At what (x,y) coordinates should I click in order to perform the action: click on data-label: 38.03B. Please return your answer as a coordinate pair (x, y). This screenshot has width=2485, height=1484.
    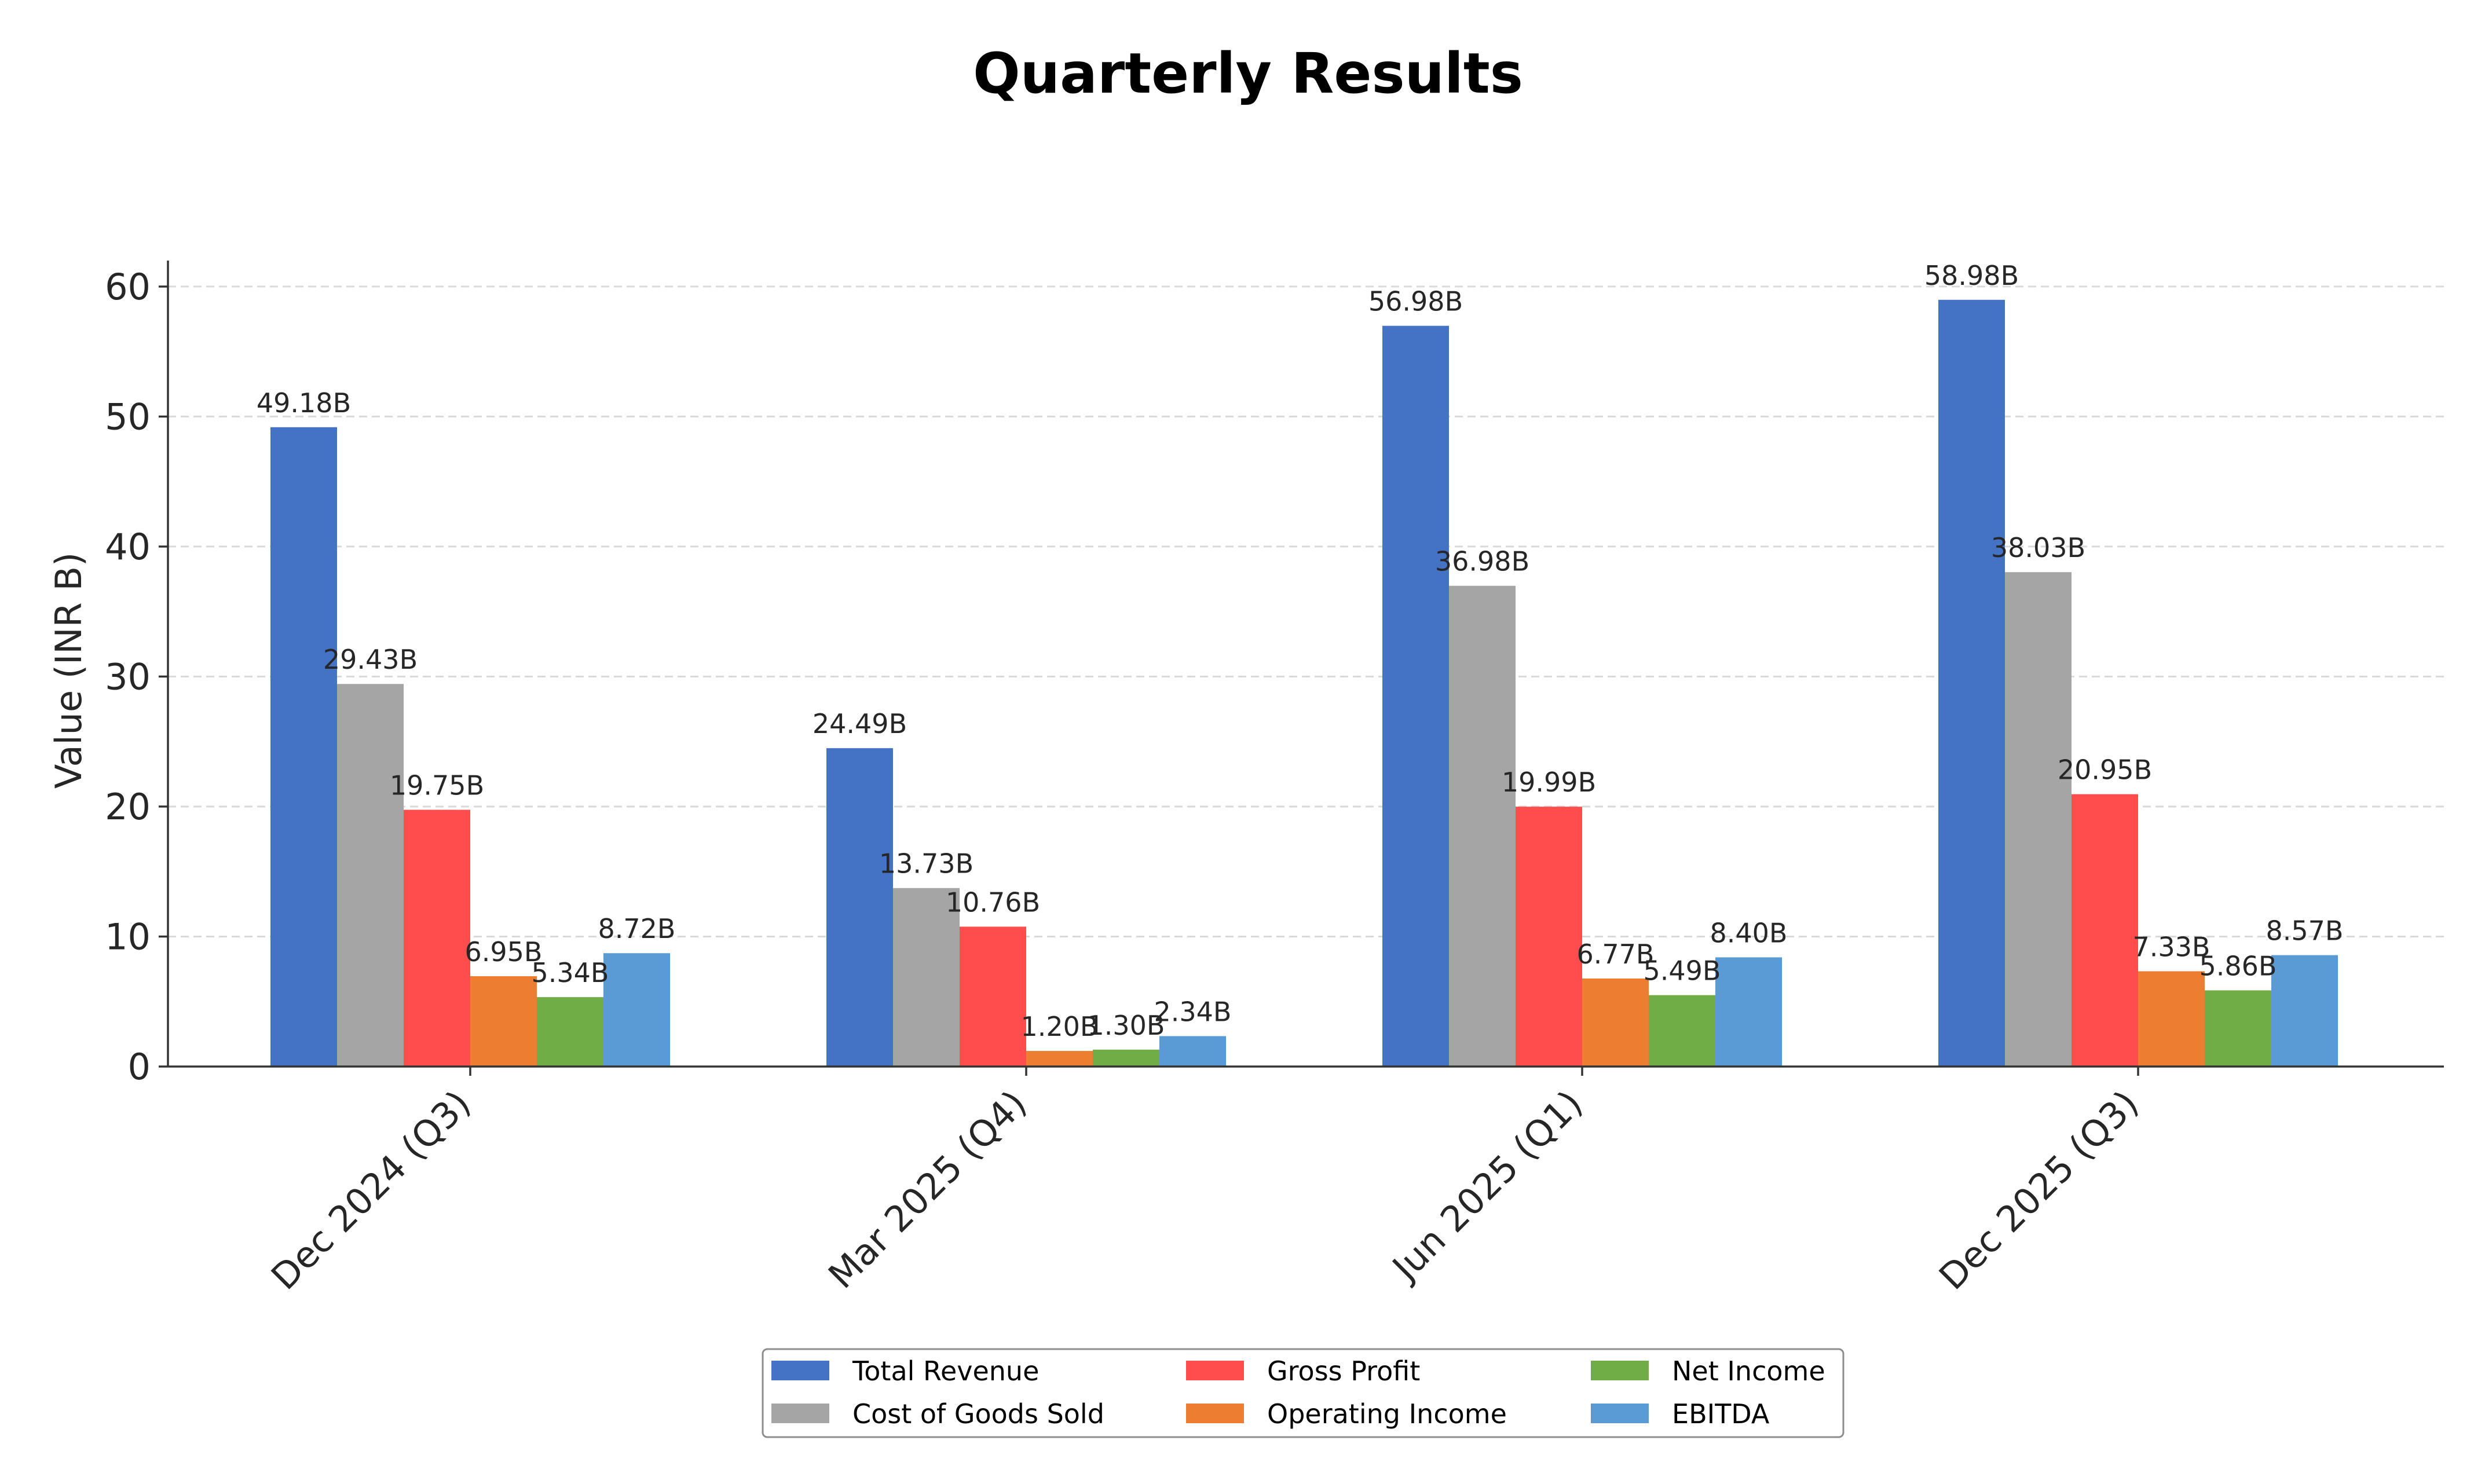
    Looking at the image, I should click on (2038, 547).